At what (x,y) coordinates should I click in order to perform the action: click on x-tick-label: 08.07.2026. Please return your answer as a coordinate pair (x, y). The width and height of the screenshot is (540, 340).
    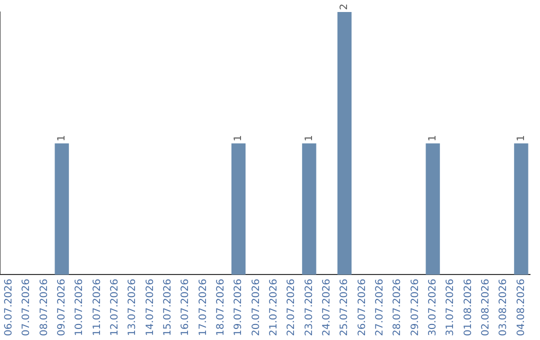
    Looking at the image, I should click on (44, 307).